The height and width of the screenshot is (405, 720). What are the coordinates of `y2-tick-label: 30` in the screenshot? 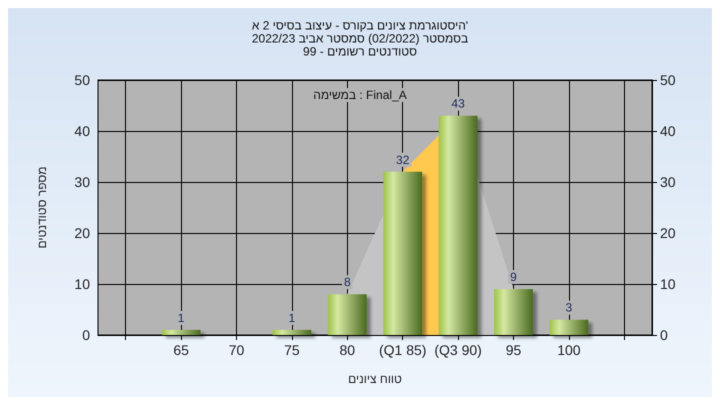 It's located at (668, 182).